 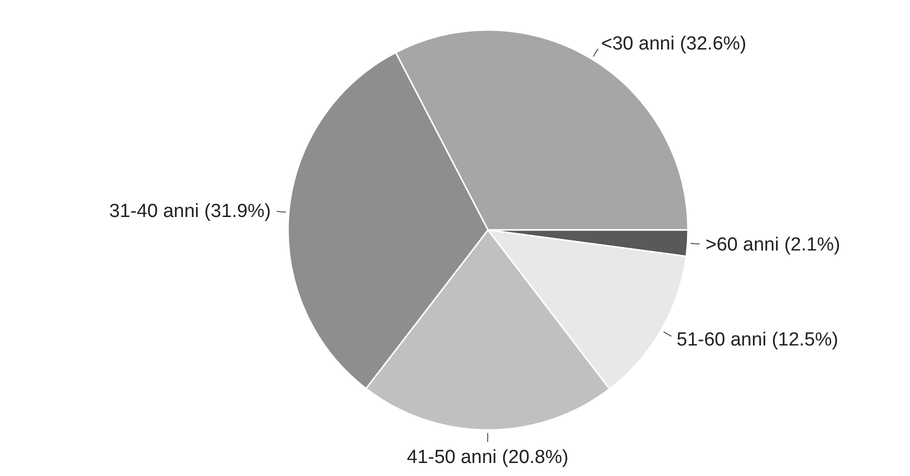 I want to click on slice-label: 41-50 anni (20.8%), so click(x=487, y=457).